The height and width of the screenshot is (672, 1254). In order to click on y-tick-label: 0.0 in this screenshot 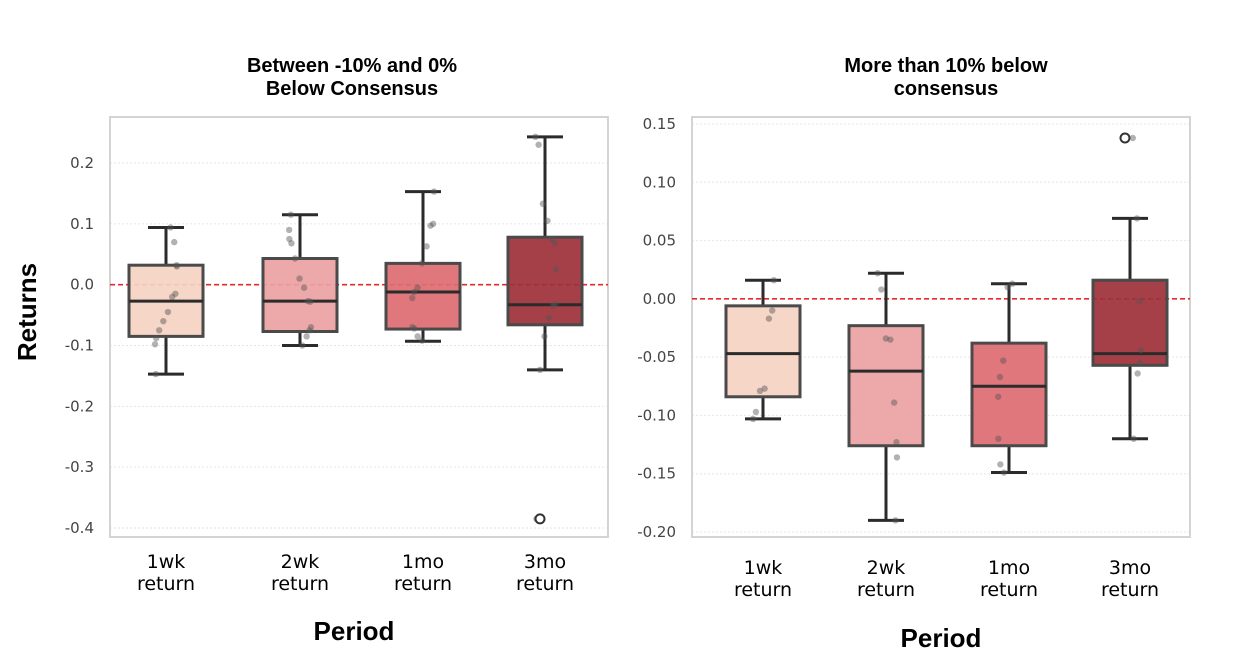, I will do `click(82, 285)`.